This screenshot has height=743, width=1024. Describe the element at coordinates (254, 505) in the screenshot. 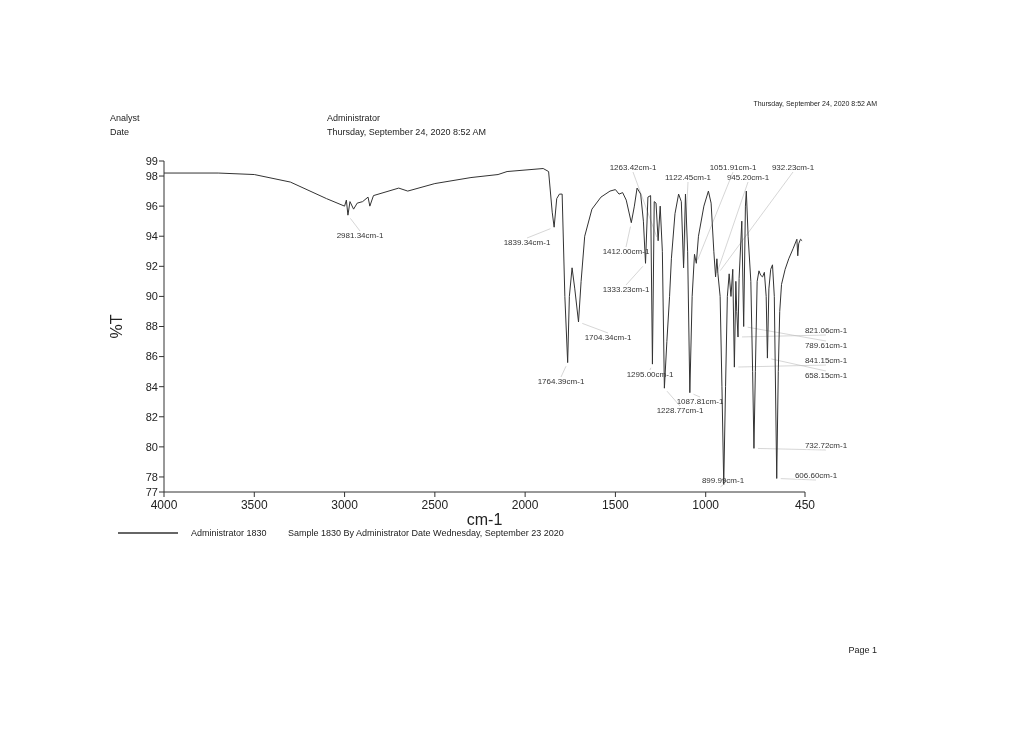

I see `x-tick-label: 3500` at that location.